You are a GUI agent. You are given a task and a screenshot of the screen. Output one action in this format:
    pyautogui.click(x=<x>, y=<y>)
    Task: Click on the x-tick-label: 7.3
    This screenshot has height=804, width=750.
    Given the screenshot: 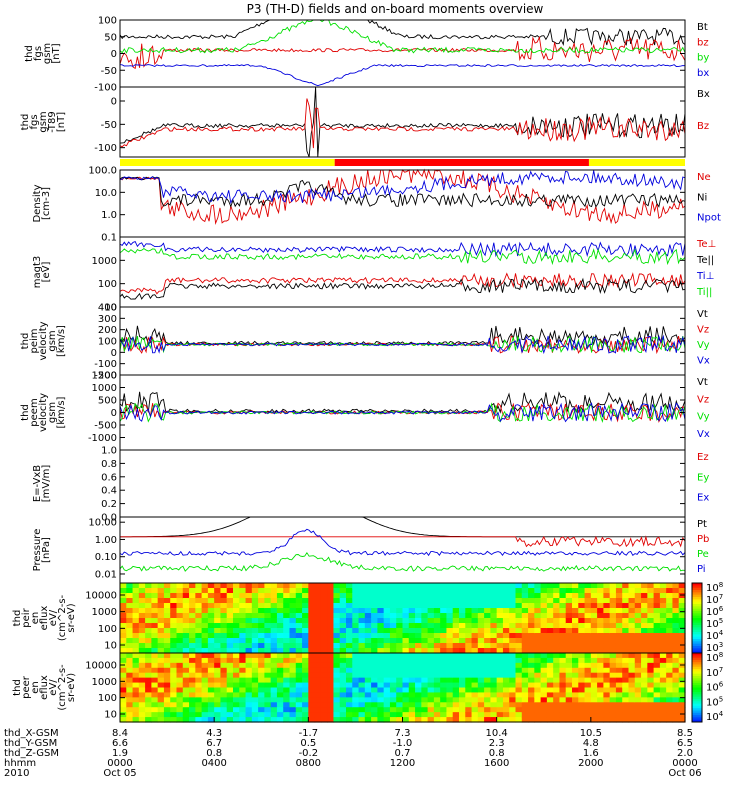 What is the action you would take?
    pyautogui.click(x=403, y=733)
    